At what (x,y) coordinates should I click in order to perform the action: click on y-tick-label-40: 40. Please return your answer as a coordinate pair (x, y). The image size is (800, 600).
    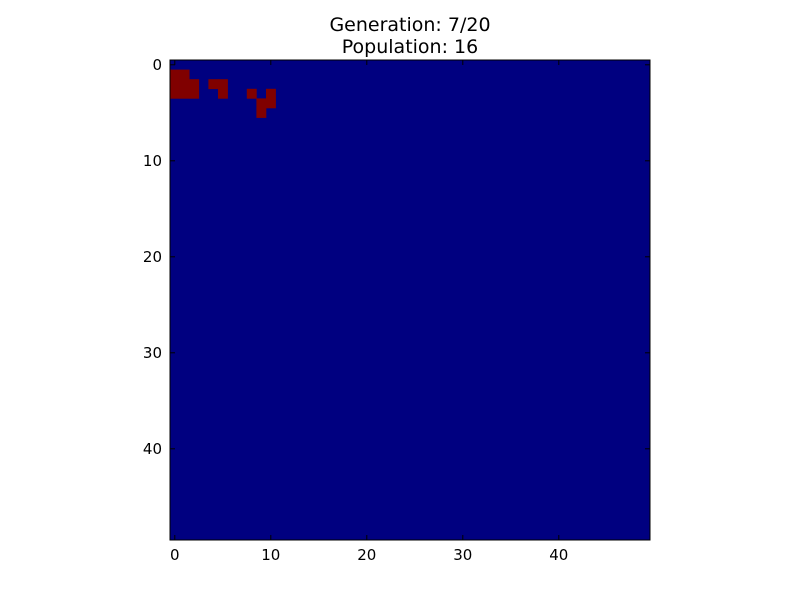
    Looking at the image, I should click on (152, 449).